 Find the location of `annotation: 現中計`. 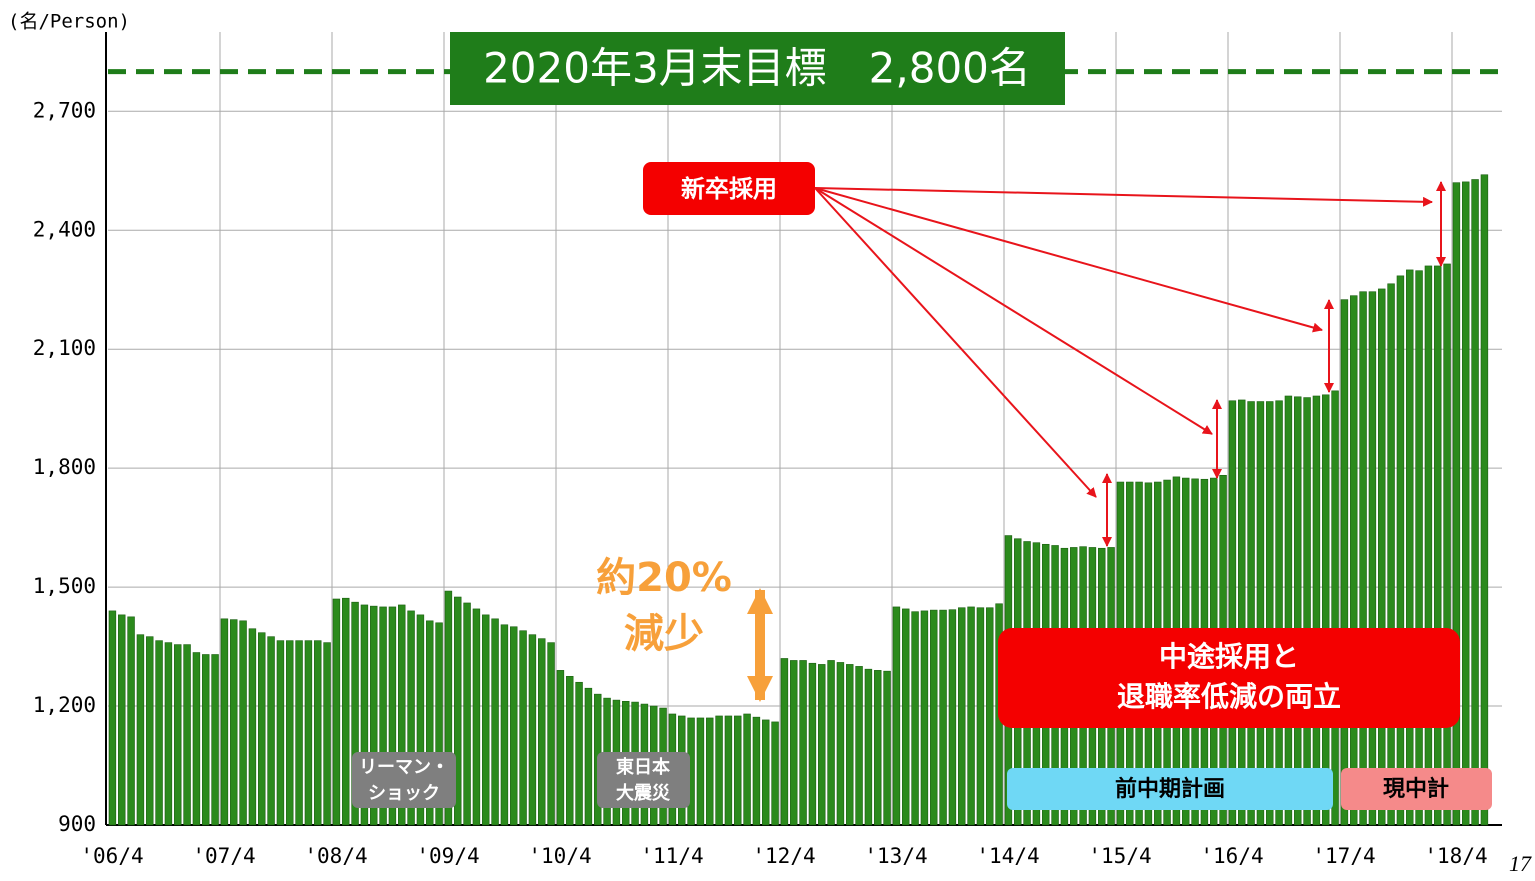

annotation: 現中計 is located at coordinates (1416, 789).